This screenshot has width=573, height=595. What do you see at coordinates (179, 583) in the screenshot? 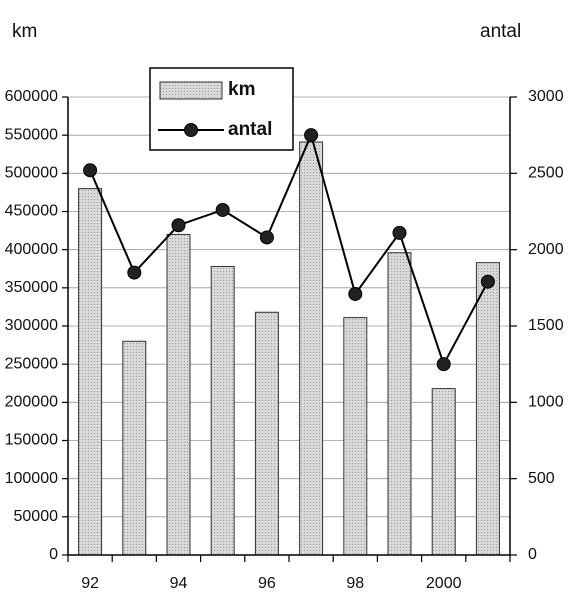
I see `x-tick-label: 94` at bounding box center [179, 583].